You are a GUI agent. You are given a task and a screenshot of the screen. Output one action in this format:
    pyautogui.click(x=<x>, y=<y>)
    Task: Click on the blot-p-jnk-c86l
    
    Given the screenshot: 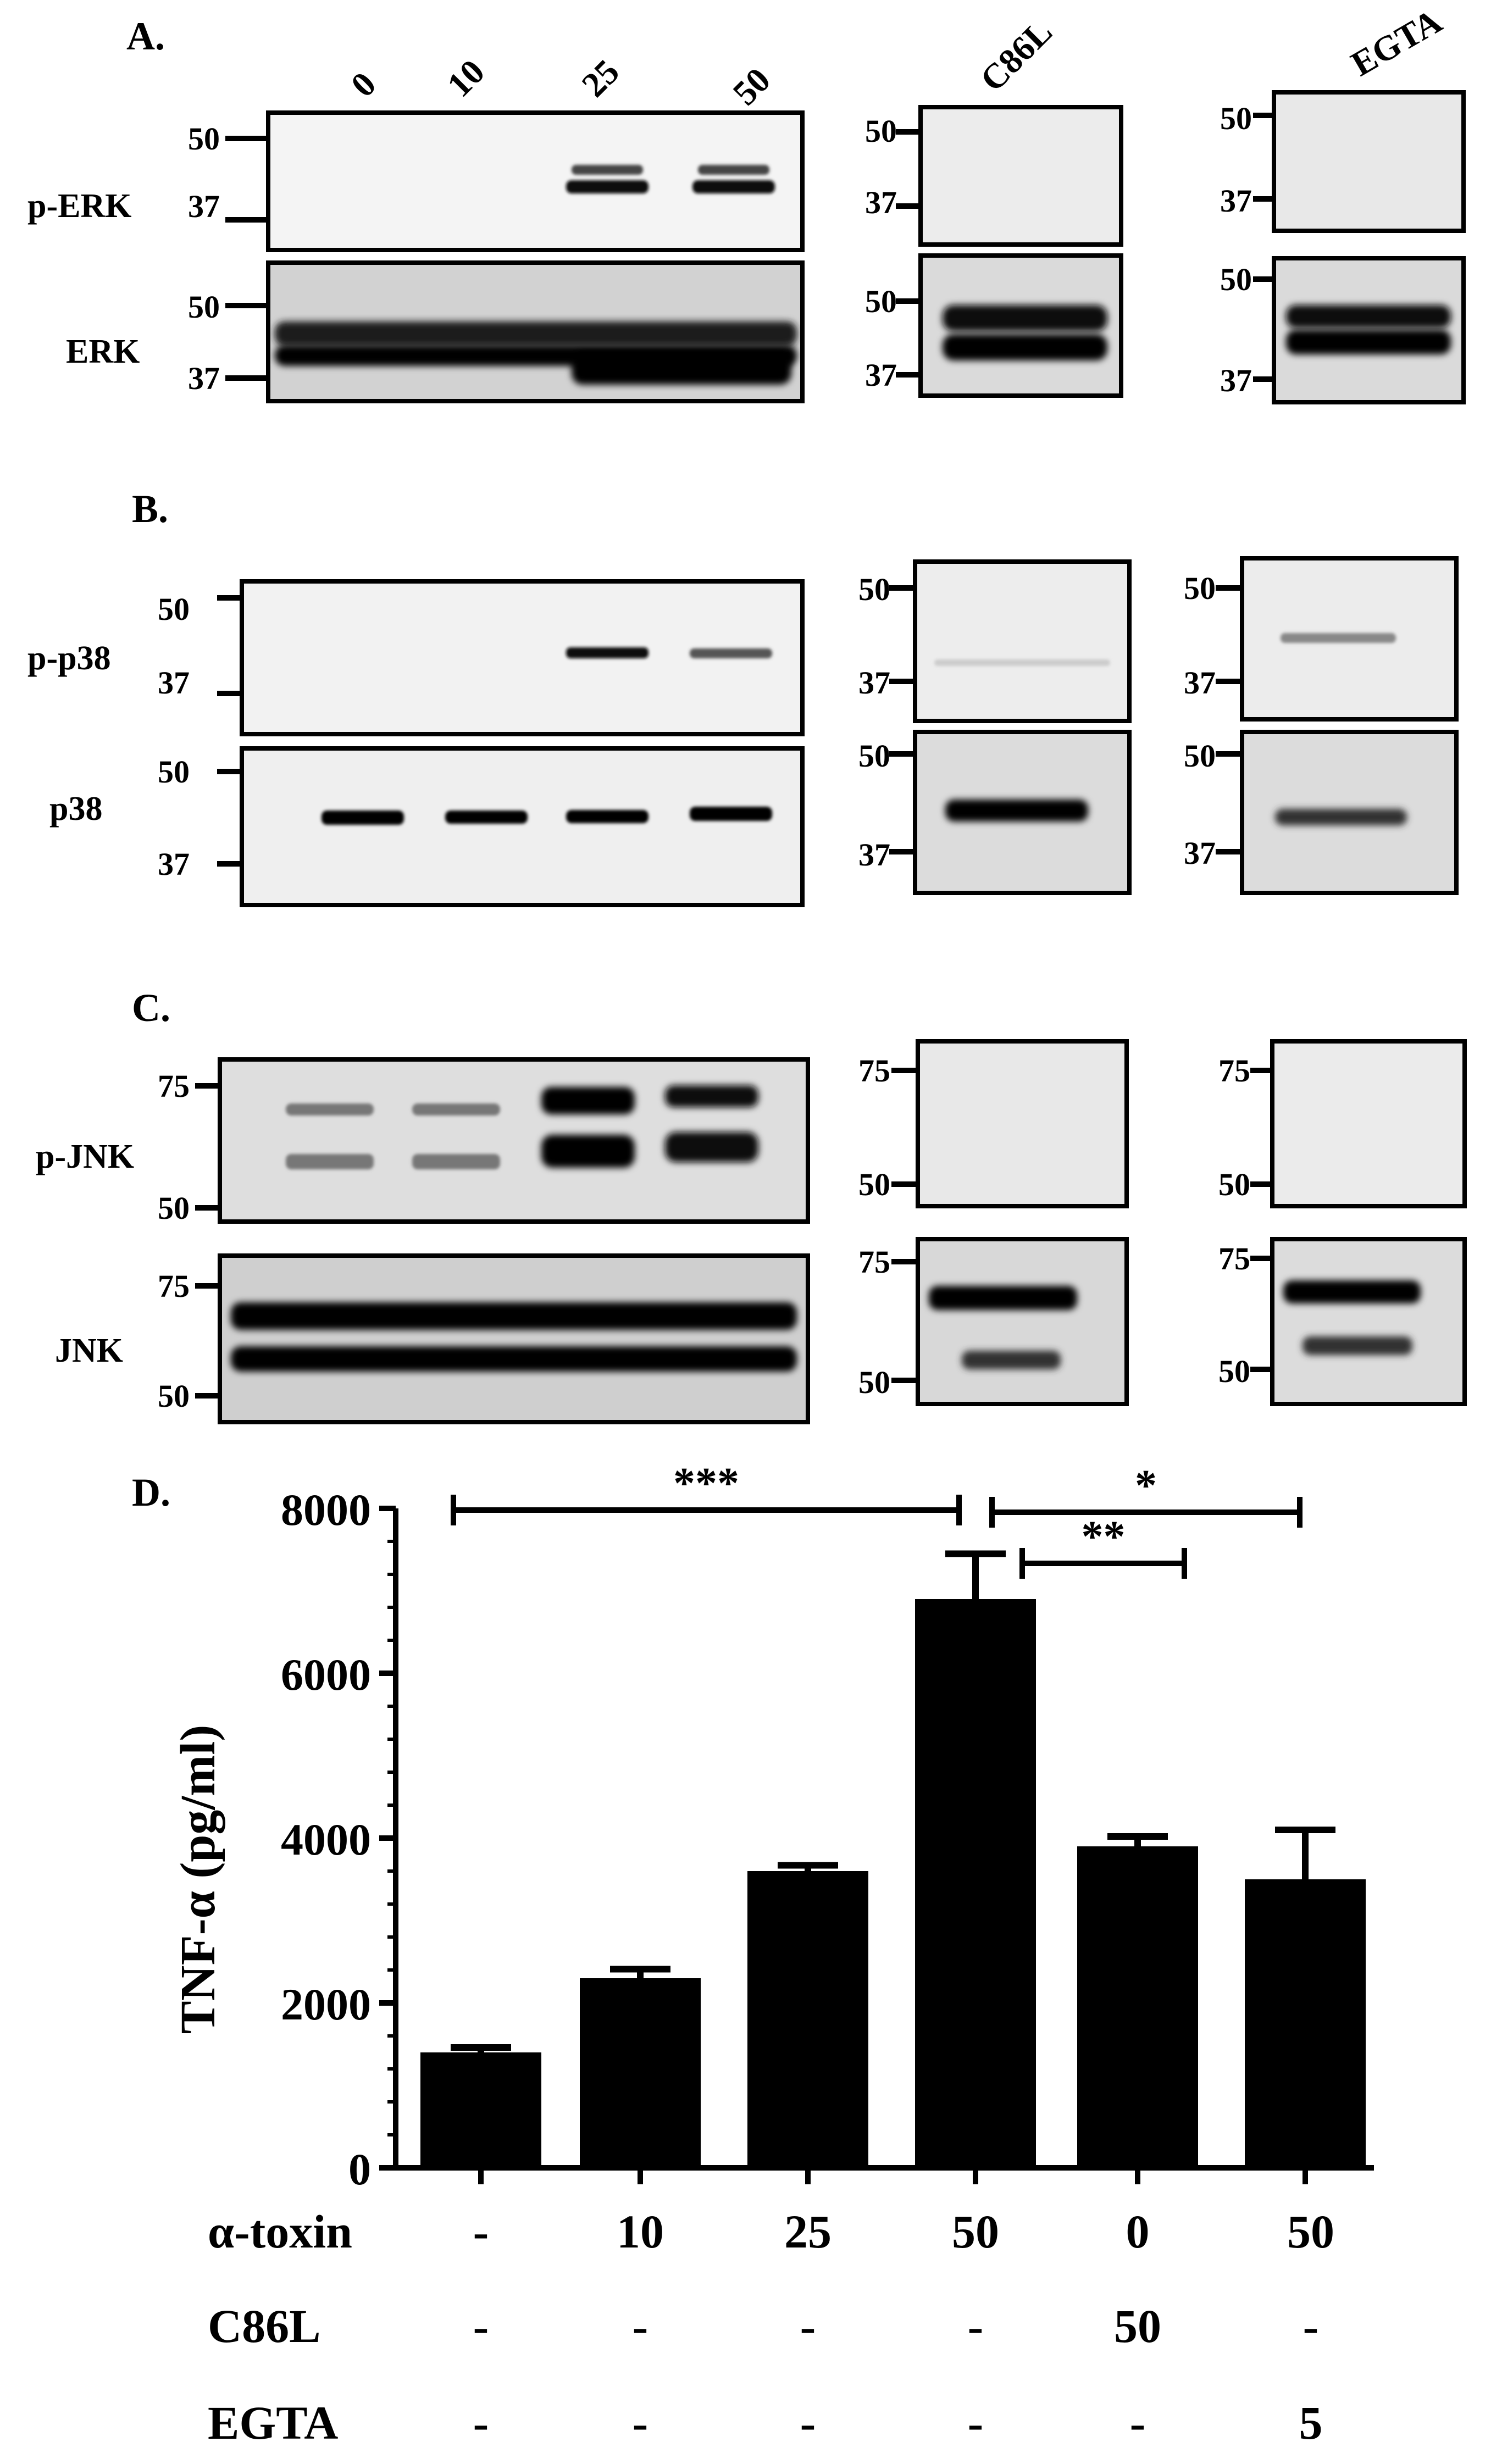 What is the action you would take?
    pyautogui.click(x=1022, y=1123)
    